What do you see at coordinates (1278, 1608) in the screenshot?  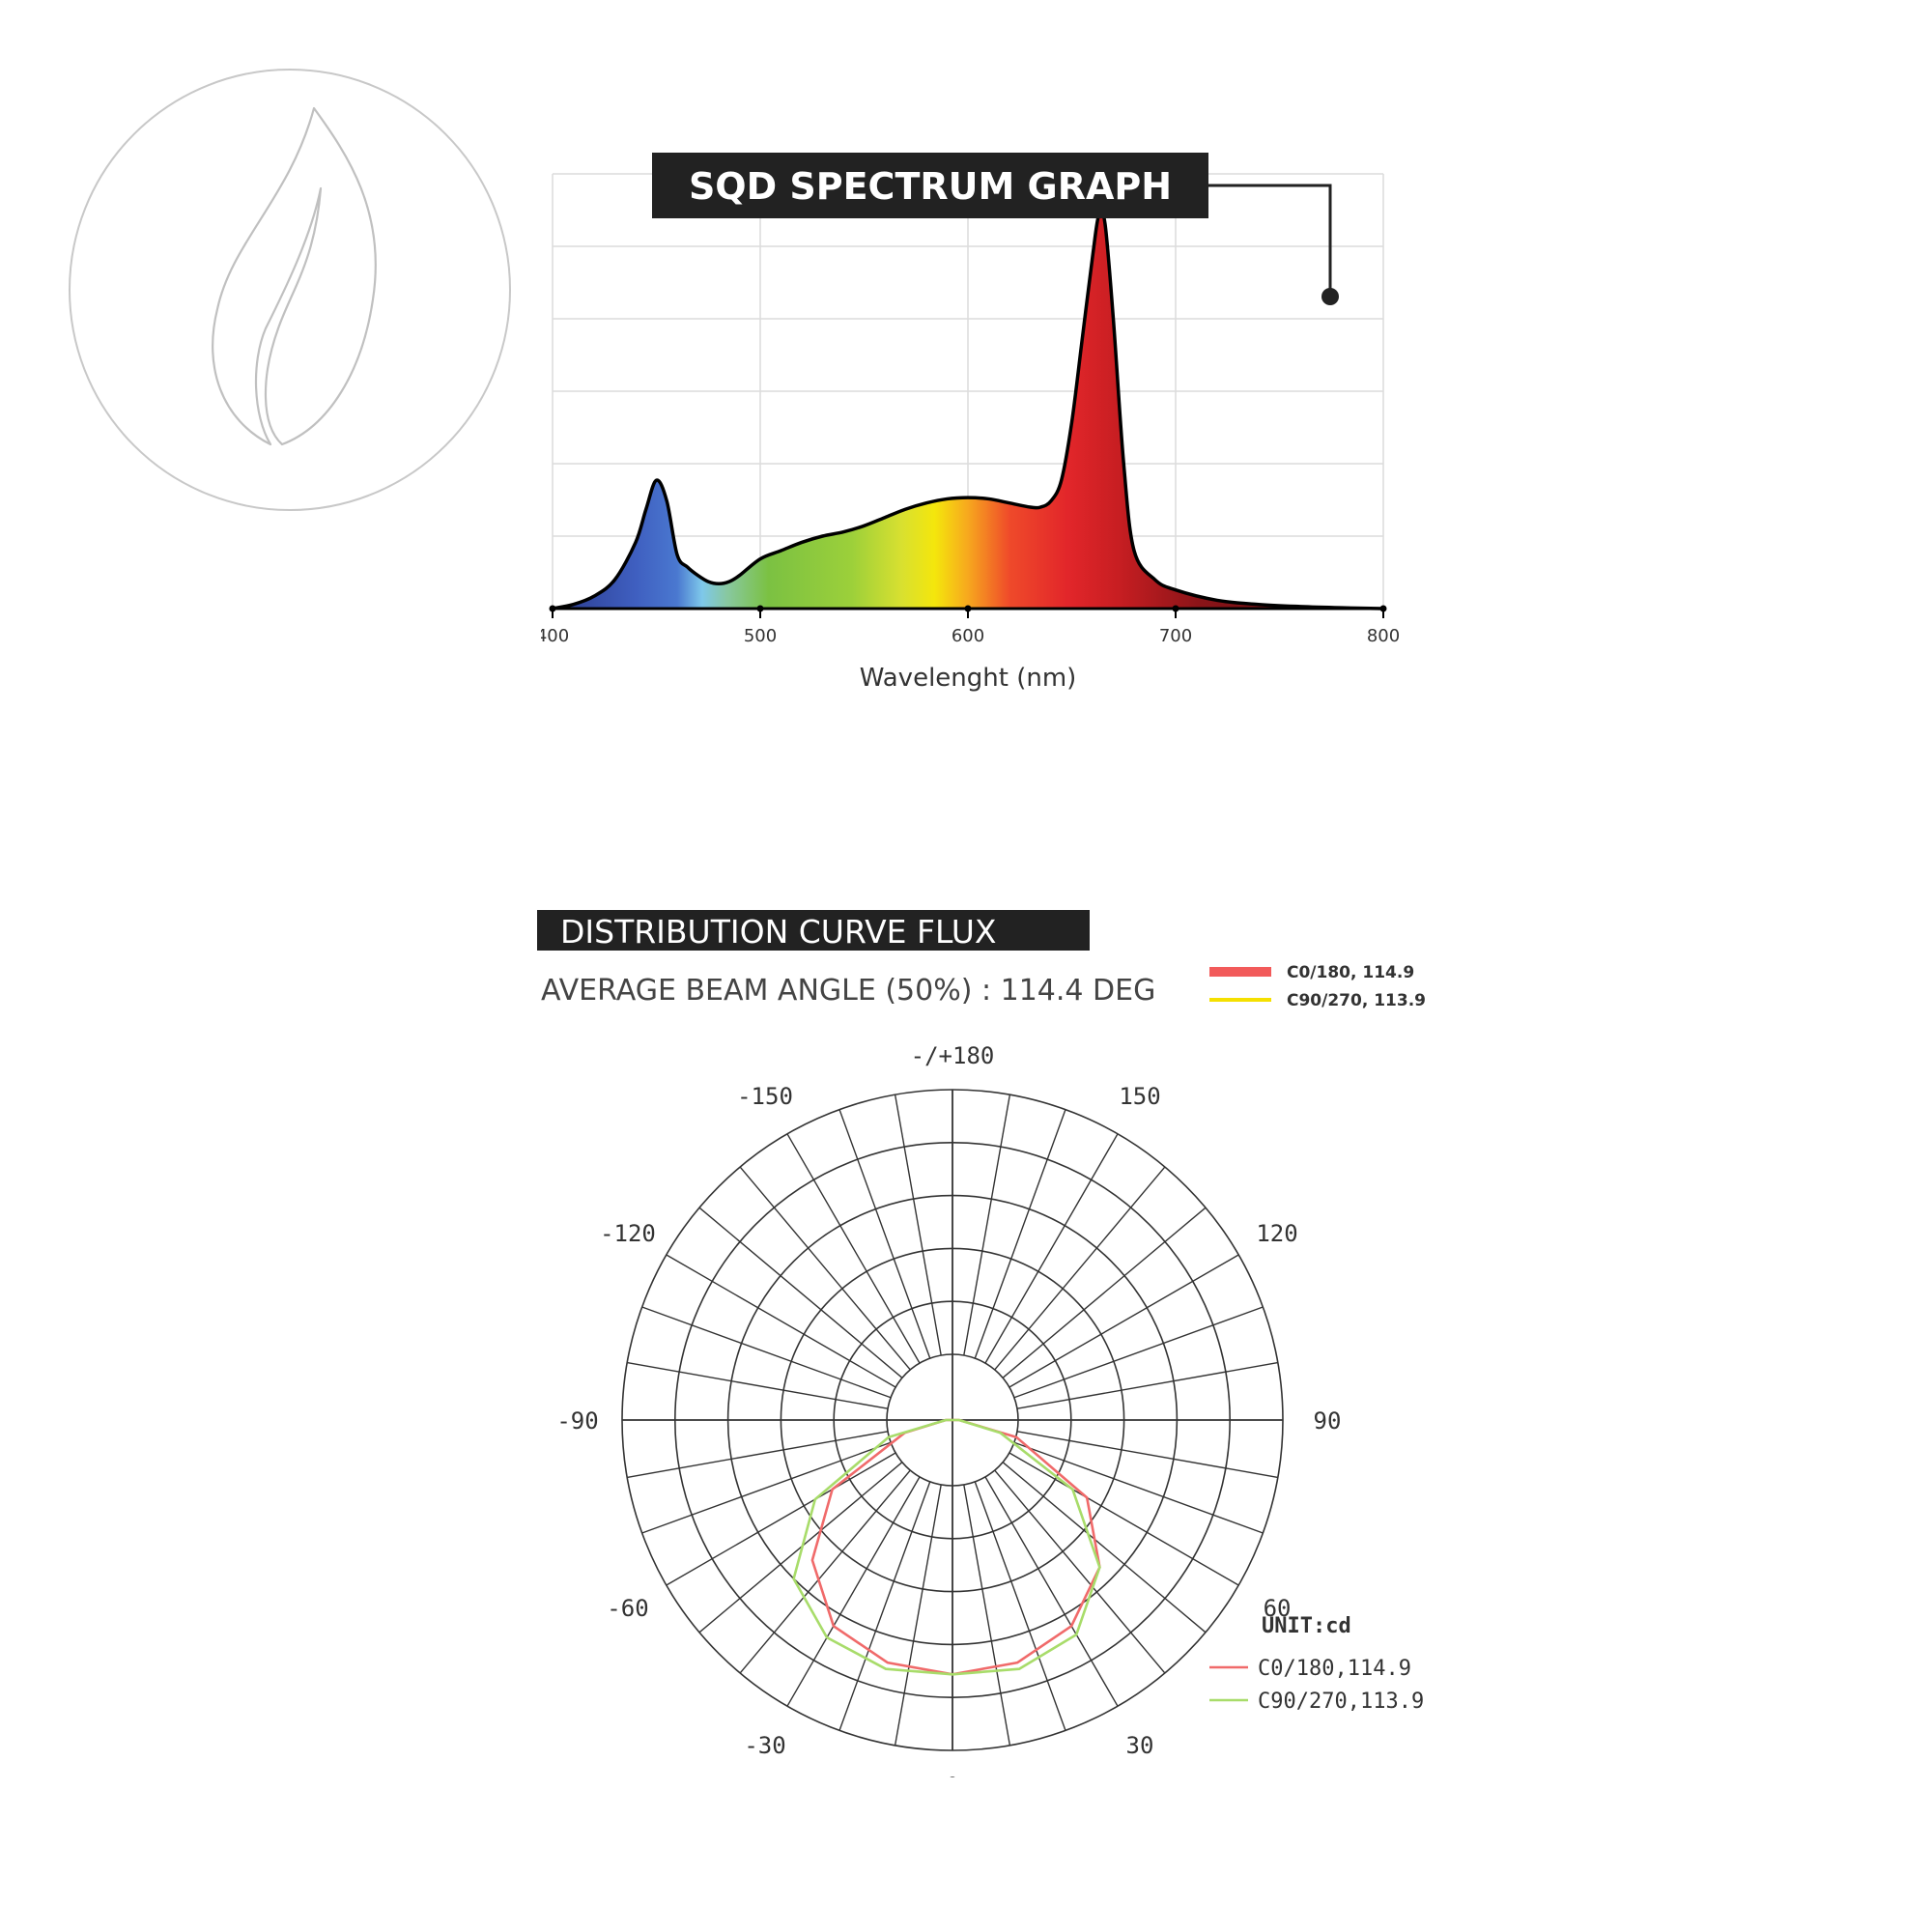 I see `angle-label: 60` at bounding box center [1278, 1608].